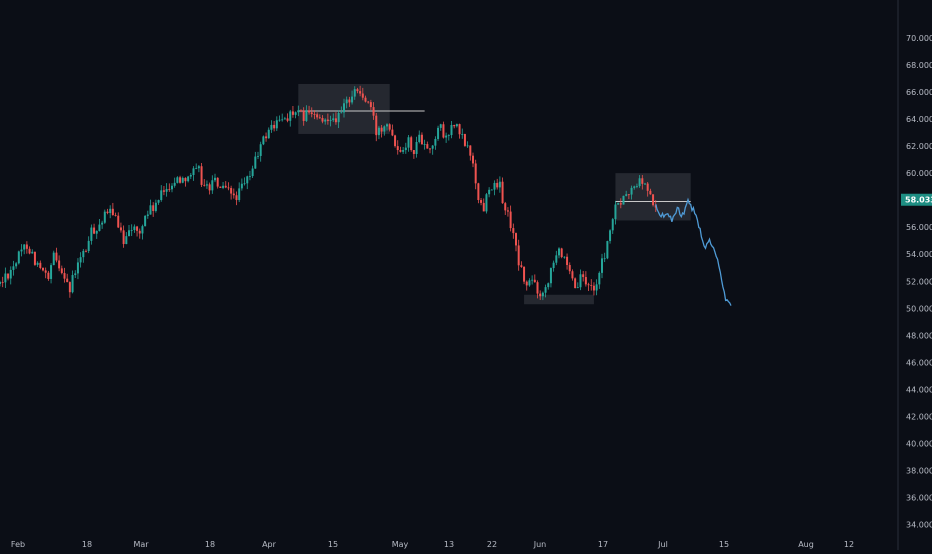 This screenshot has width=932, height=554. I want to click on price-tick-label: 64.000, so click(919, 119).